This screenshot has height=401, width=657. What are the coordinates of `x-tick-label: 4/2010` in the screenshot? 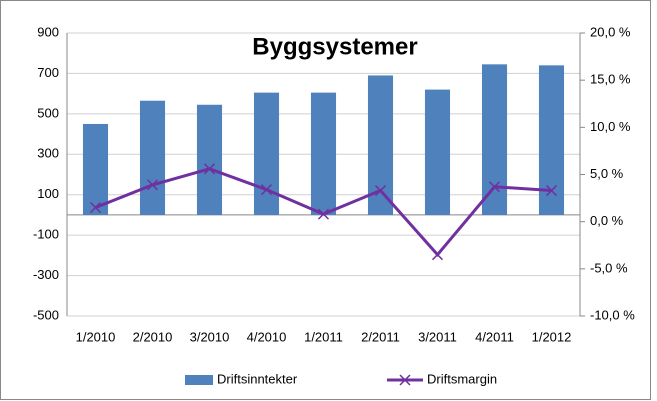 It's located at (267, 336).